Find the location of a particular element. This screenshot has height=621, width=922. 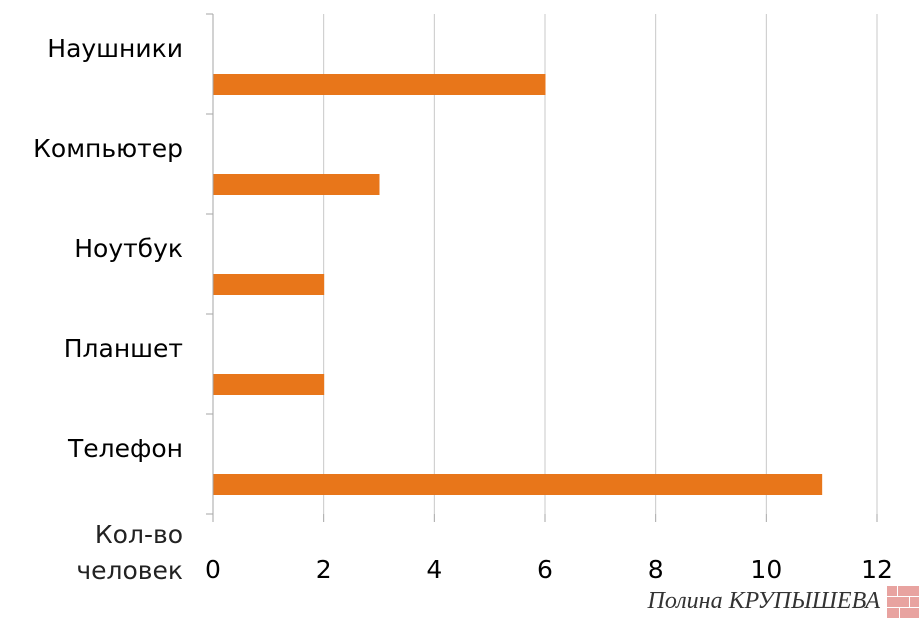

x-axis-title-line-2: человек is located at coordinates (129, 570).